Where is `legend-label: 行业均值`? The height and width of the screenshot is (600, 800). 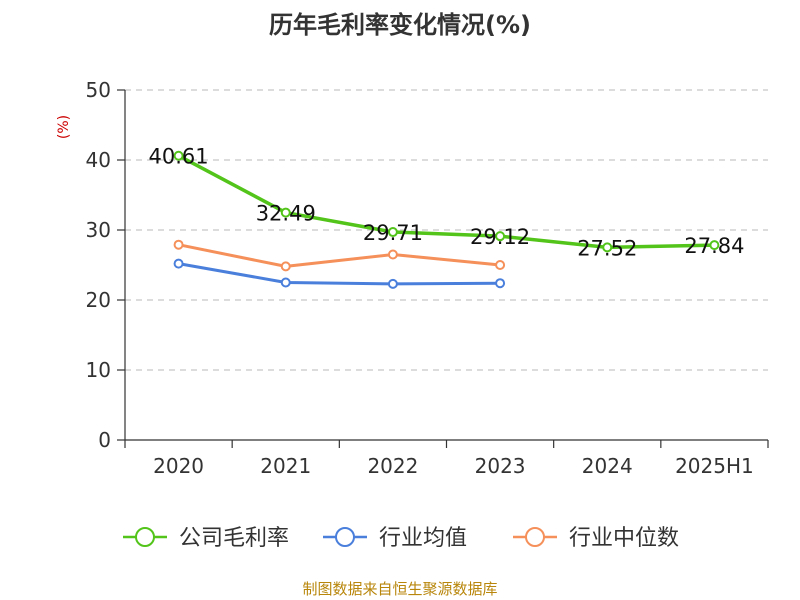
legend-label: 行业均值 is located at coordinates (423, 538).